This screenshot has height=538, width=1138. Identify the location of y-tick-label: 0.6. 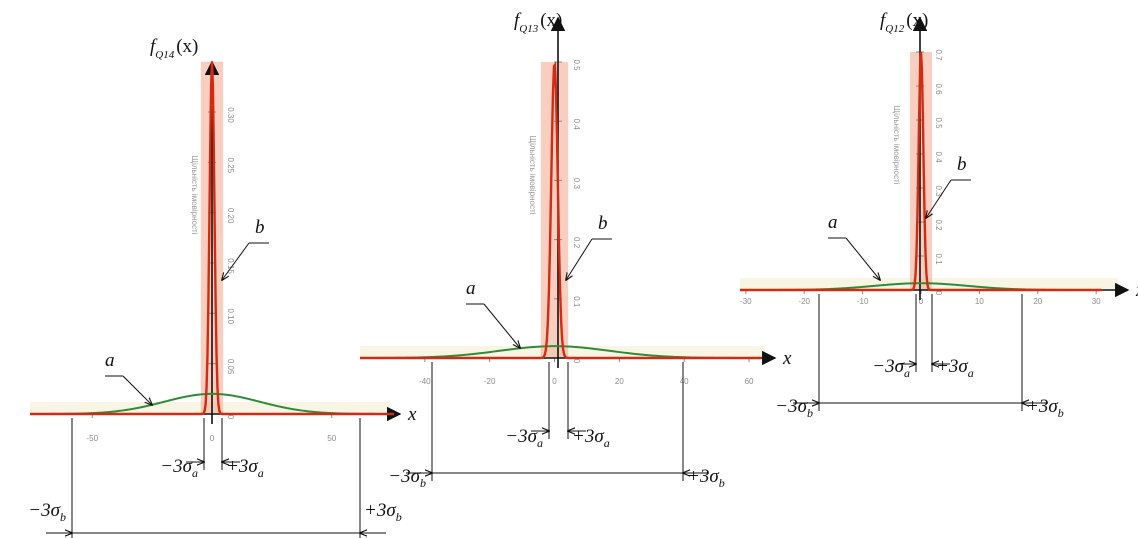
(938, 89).